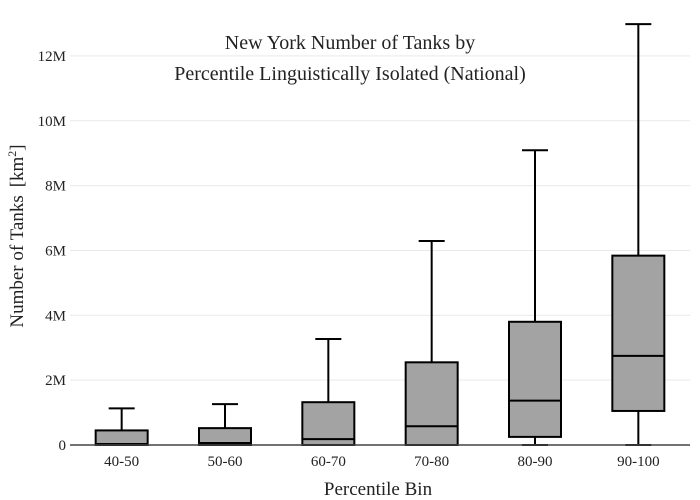  What do you see at coordinates (52, 122) in the screenshot?
I see `y-tick-label: 10M` at bounding box center [52, 122].